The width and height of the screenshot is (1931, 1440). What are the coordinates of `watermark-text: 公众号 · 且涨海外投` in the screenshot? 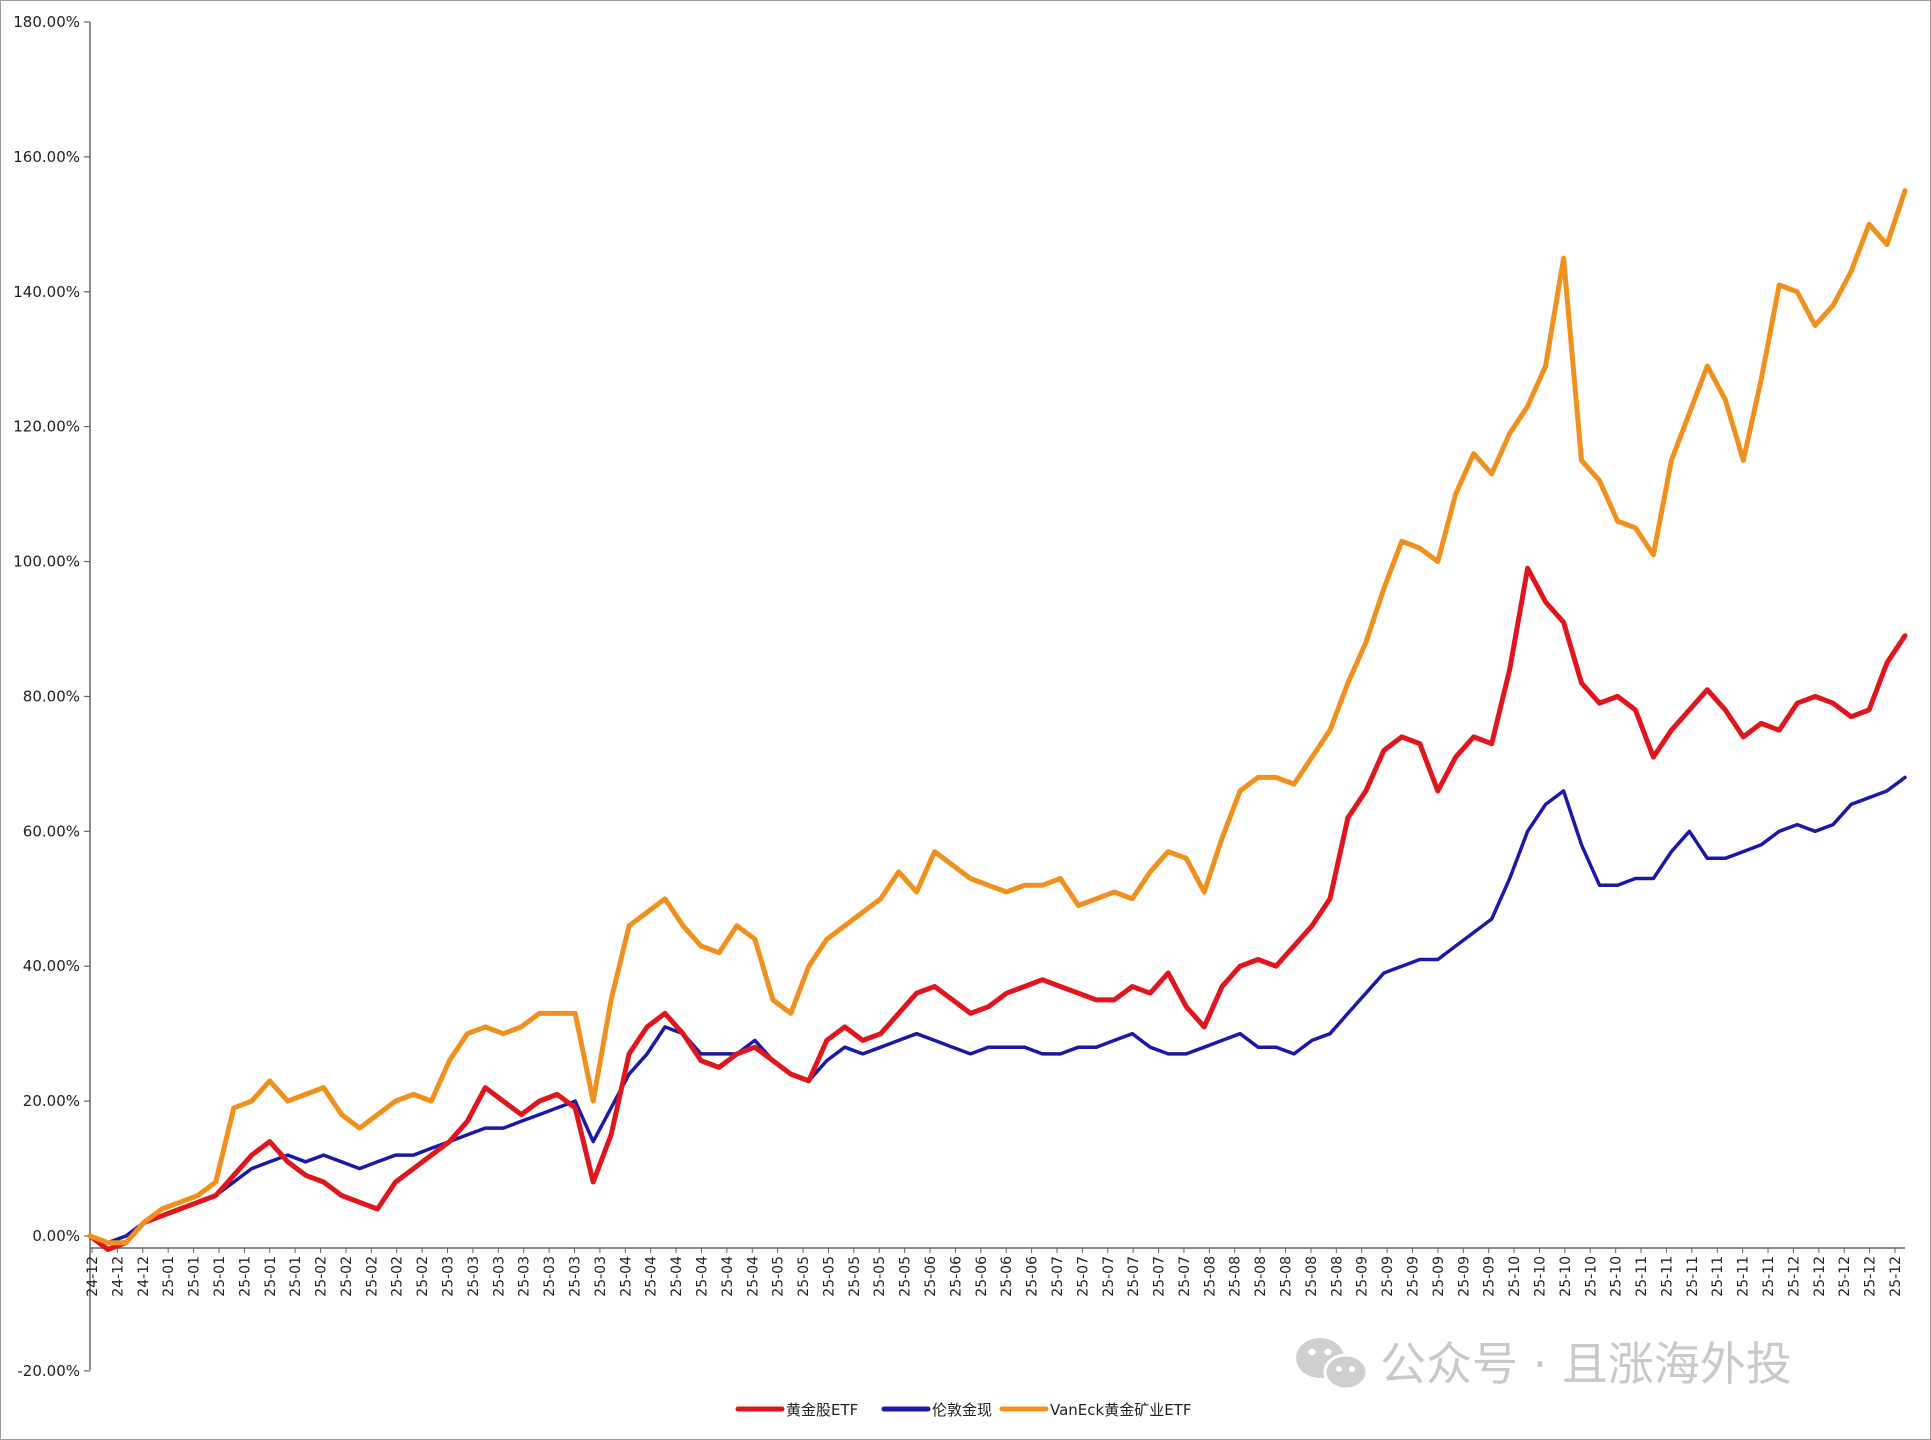 It's located at (1586, 1364).